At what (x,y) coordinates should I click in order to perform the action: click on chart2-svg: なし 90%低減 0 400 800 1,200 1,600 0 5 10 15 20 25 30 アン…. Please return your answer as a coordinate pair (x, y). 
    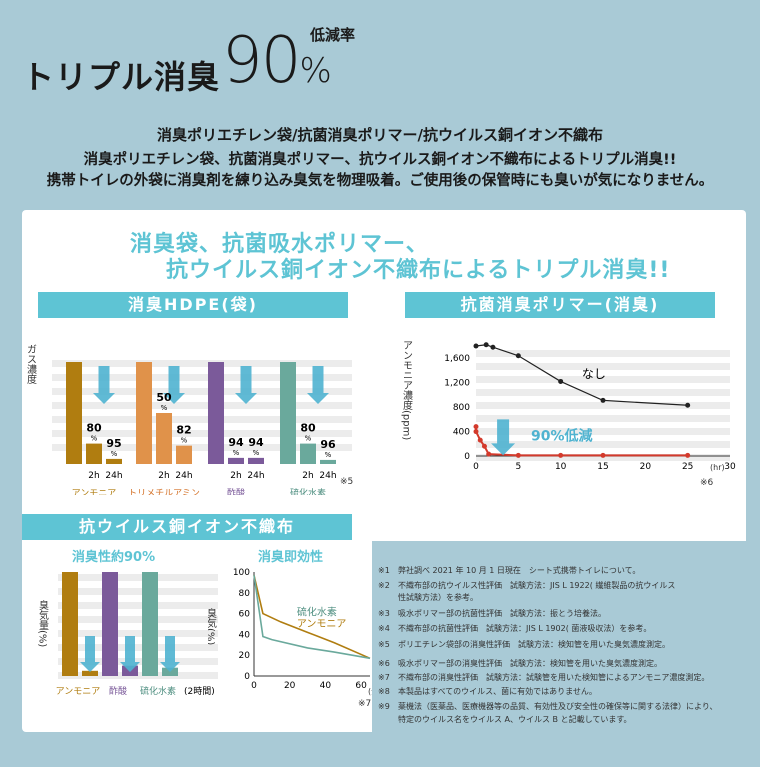
    Looking at the image, I should click on (568, 414).